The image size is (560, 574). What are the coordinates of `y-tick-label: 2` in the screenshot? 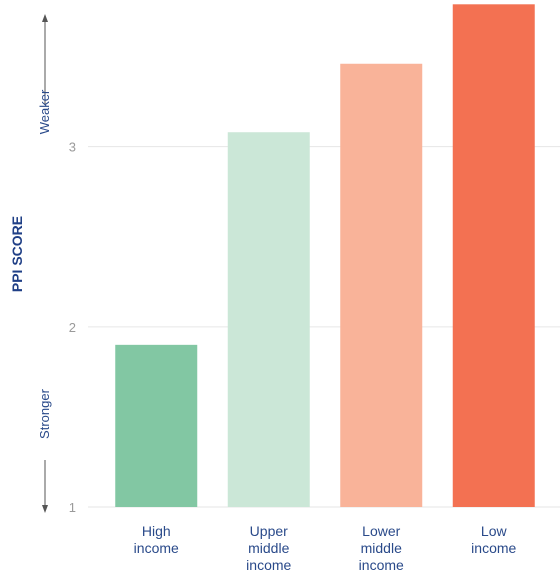 It's located at (72, 327).